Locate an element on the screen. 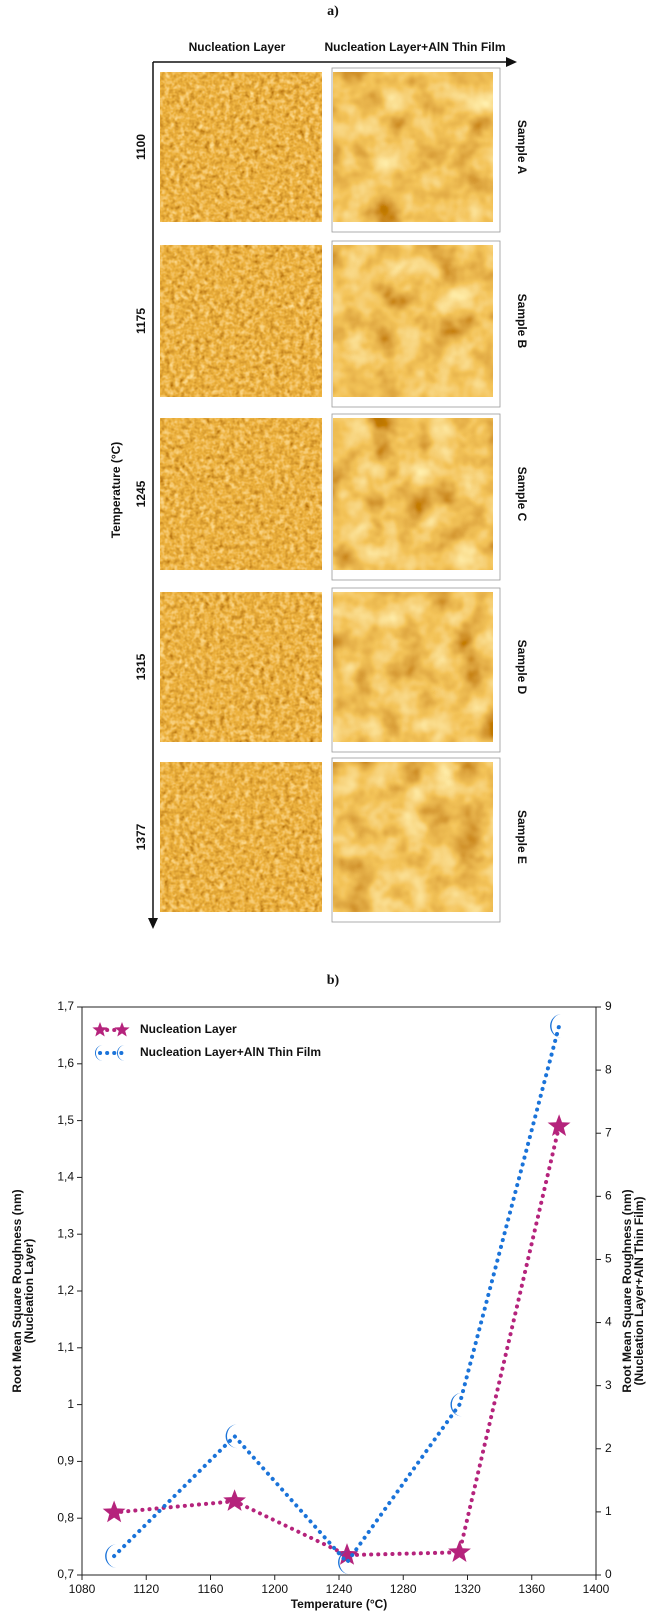 The height and width of the screenshot is (1614, 666). y-tick-label: 1,6 is located at coordinates (65, 1063).